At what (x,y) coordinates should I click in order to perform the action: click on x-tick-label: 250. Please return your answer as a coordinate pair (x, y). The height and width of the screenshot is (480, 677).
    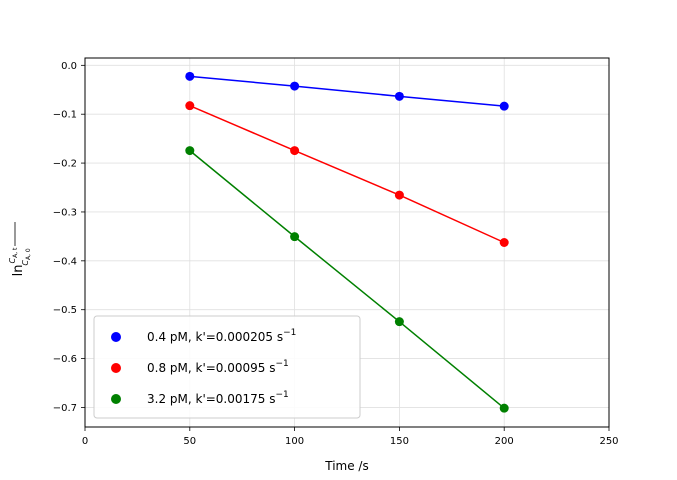
    Looking at the image, I should click on (608, 441).